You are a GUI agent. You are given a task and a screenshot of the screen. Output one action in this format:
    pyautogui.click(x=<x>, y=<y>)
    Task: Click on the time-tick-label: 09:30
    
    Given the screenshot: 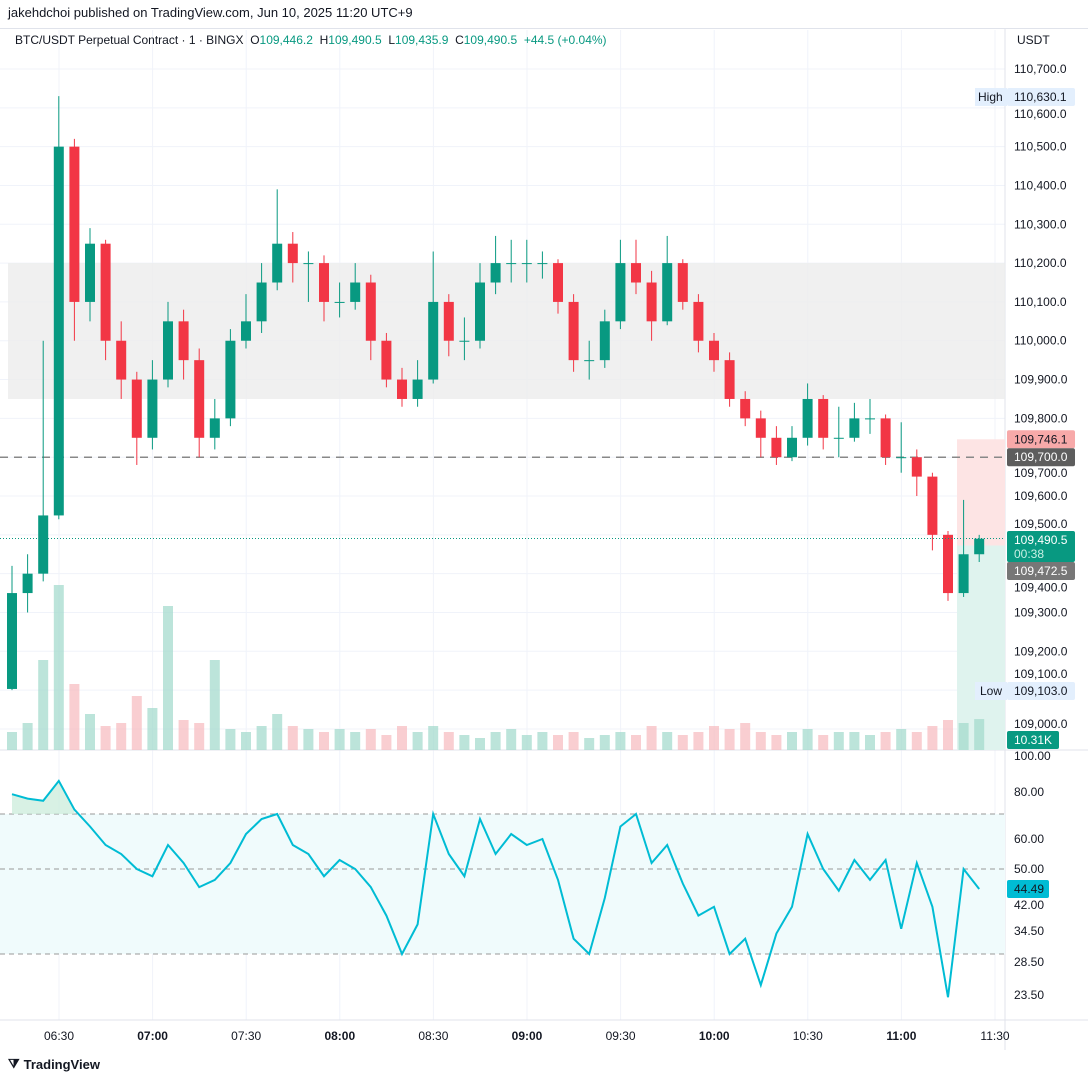 What is the action you would take?
    pyautogui.click(x=621, y=1036)
    